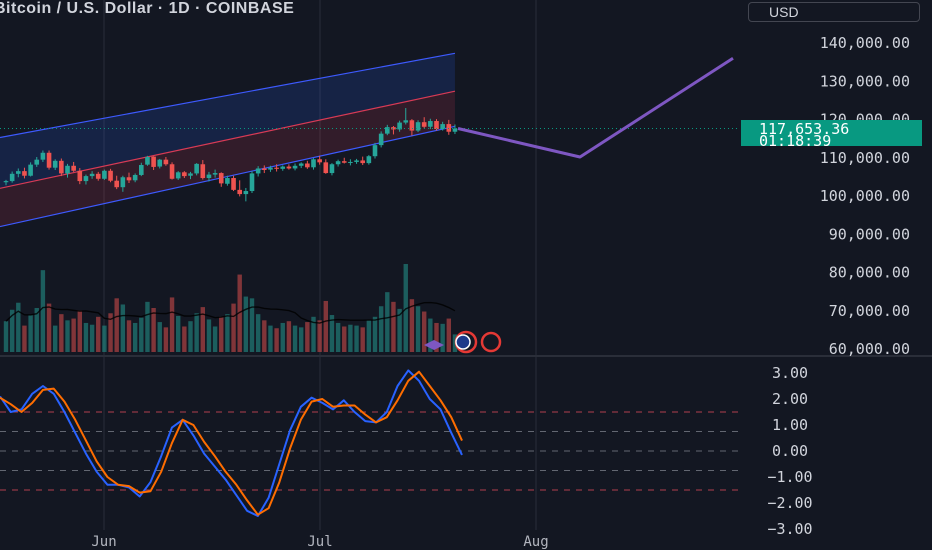 This screenshot has height=550, width=932. I want to click on stoch-d-line, so click(231, 443).